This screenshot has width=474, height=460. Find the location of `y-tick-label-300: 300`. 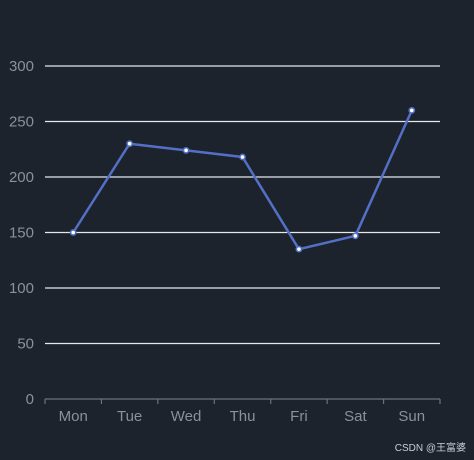

y-tick-label-300: 300 is located at coordinates (21, 66).